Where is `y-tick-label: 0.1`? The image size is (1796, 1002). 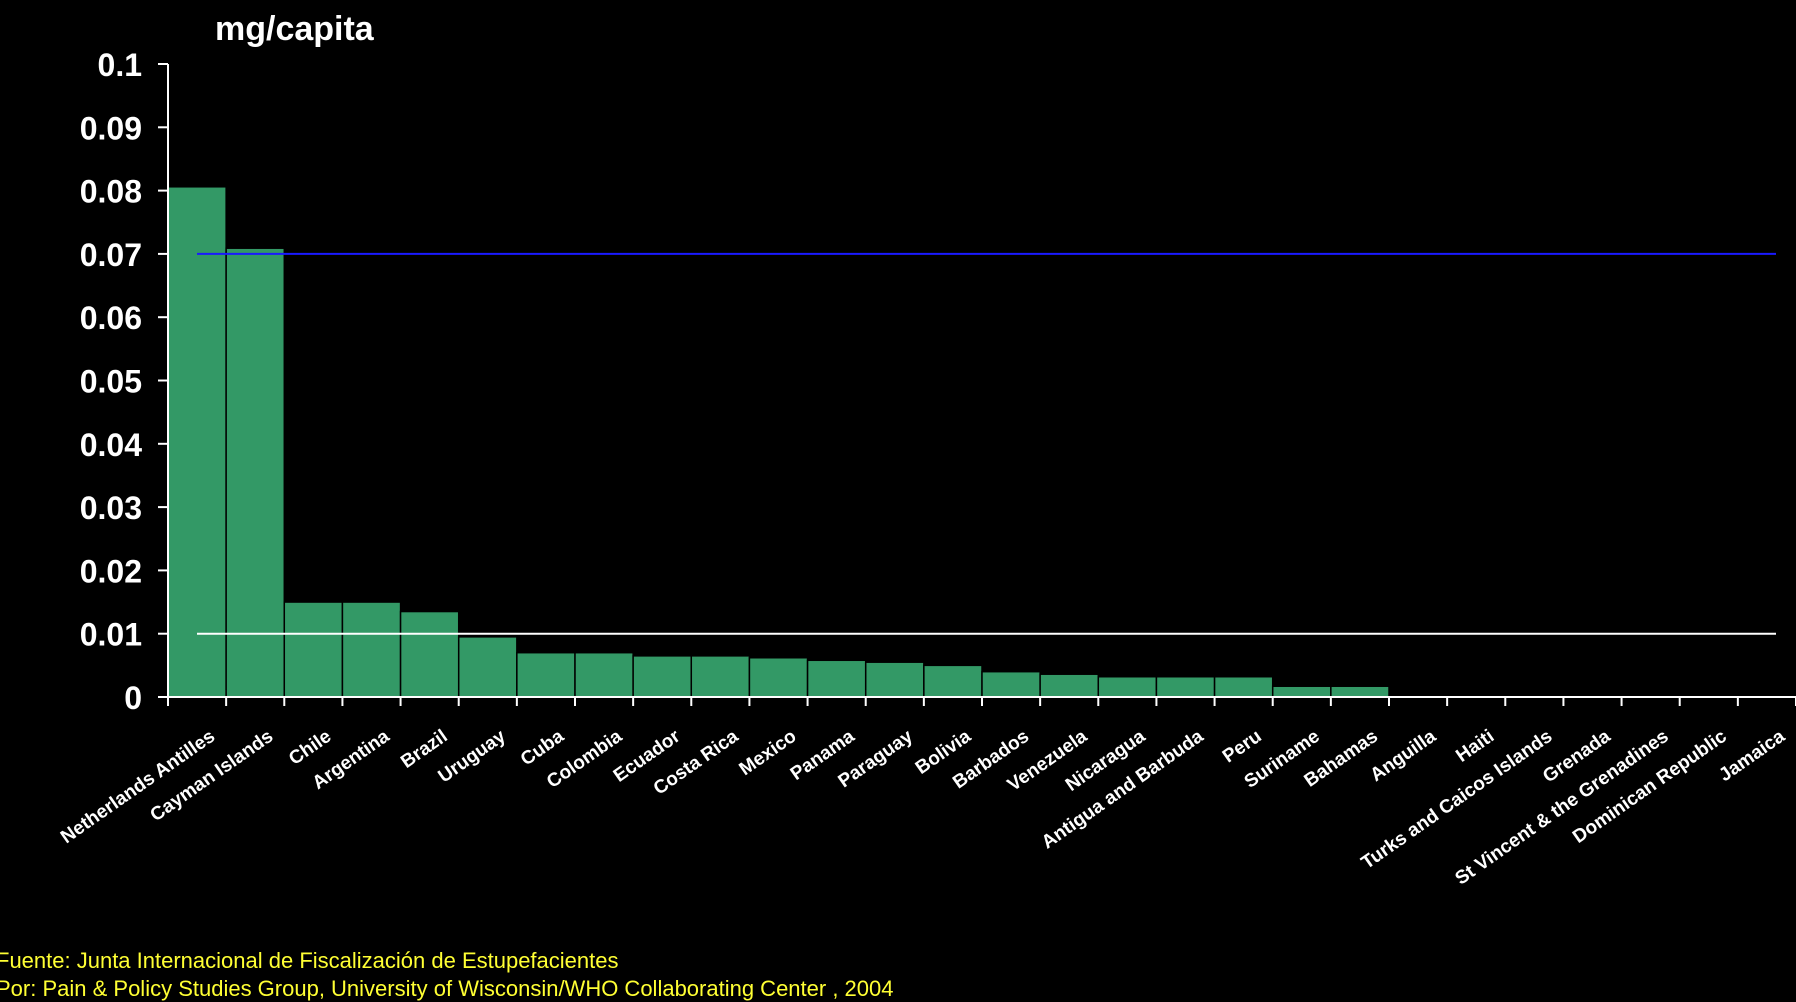
y-tick-label: 0.1 is located at coordinates (120, 65).